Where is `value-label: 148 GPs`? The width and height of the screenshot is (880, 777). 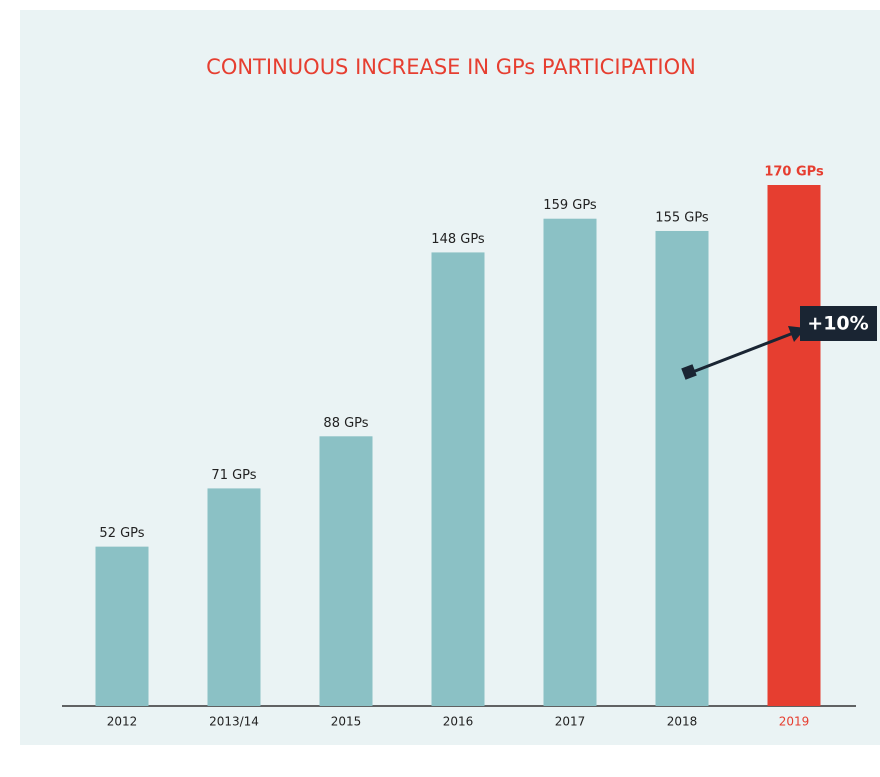 value-label: 148 GPs is located at coordinates (458, 239).